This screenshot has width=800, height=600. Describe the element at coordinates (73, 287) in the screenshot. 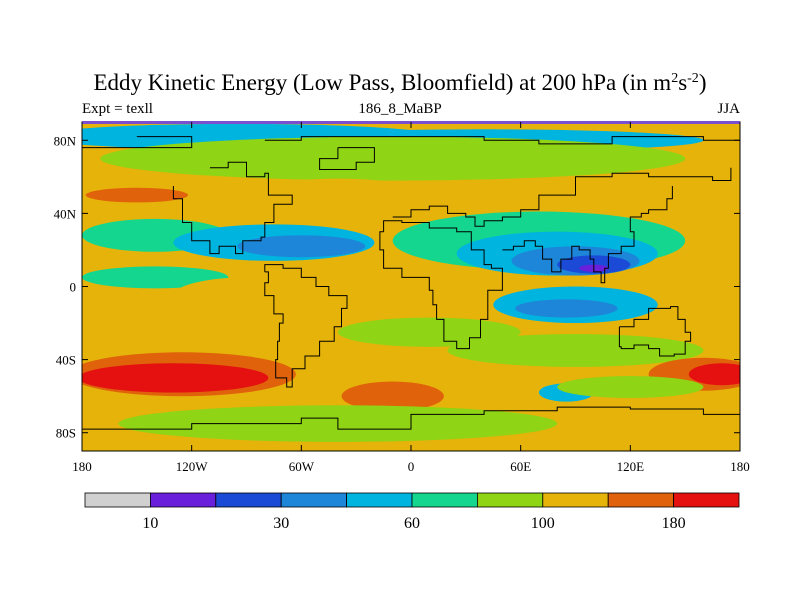

I see `y-tick-label-2: 0` at that location.